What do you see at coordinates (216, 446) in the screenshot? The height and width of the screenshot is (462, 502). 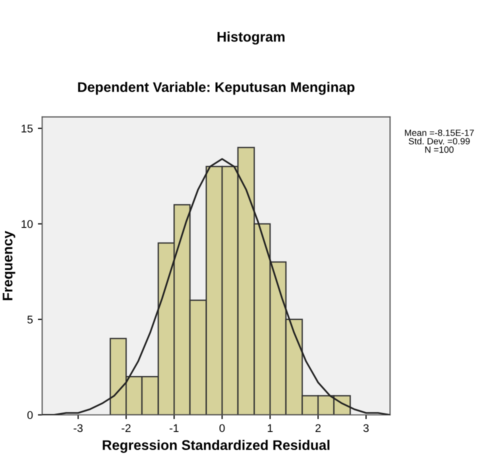 I see `x-axis-title: Regression Standardized Residual` at bounding box center [216, 446].